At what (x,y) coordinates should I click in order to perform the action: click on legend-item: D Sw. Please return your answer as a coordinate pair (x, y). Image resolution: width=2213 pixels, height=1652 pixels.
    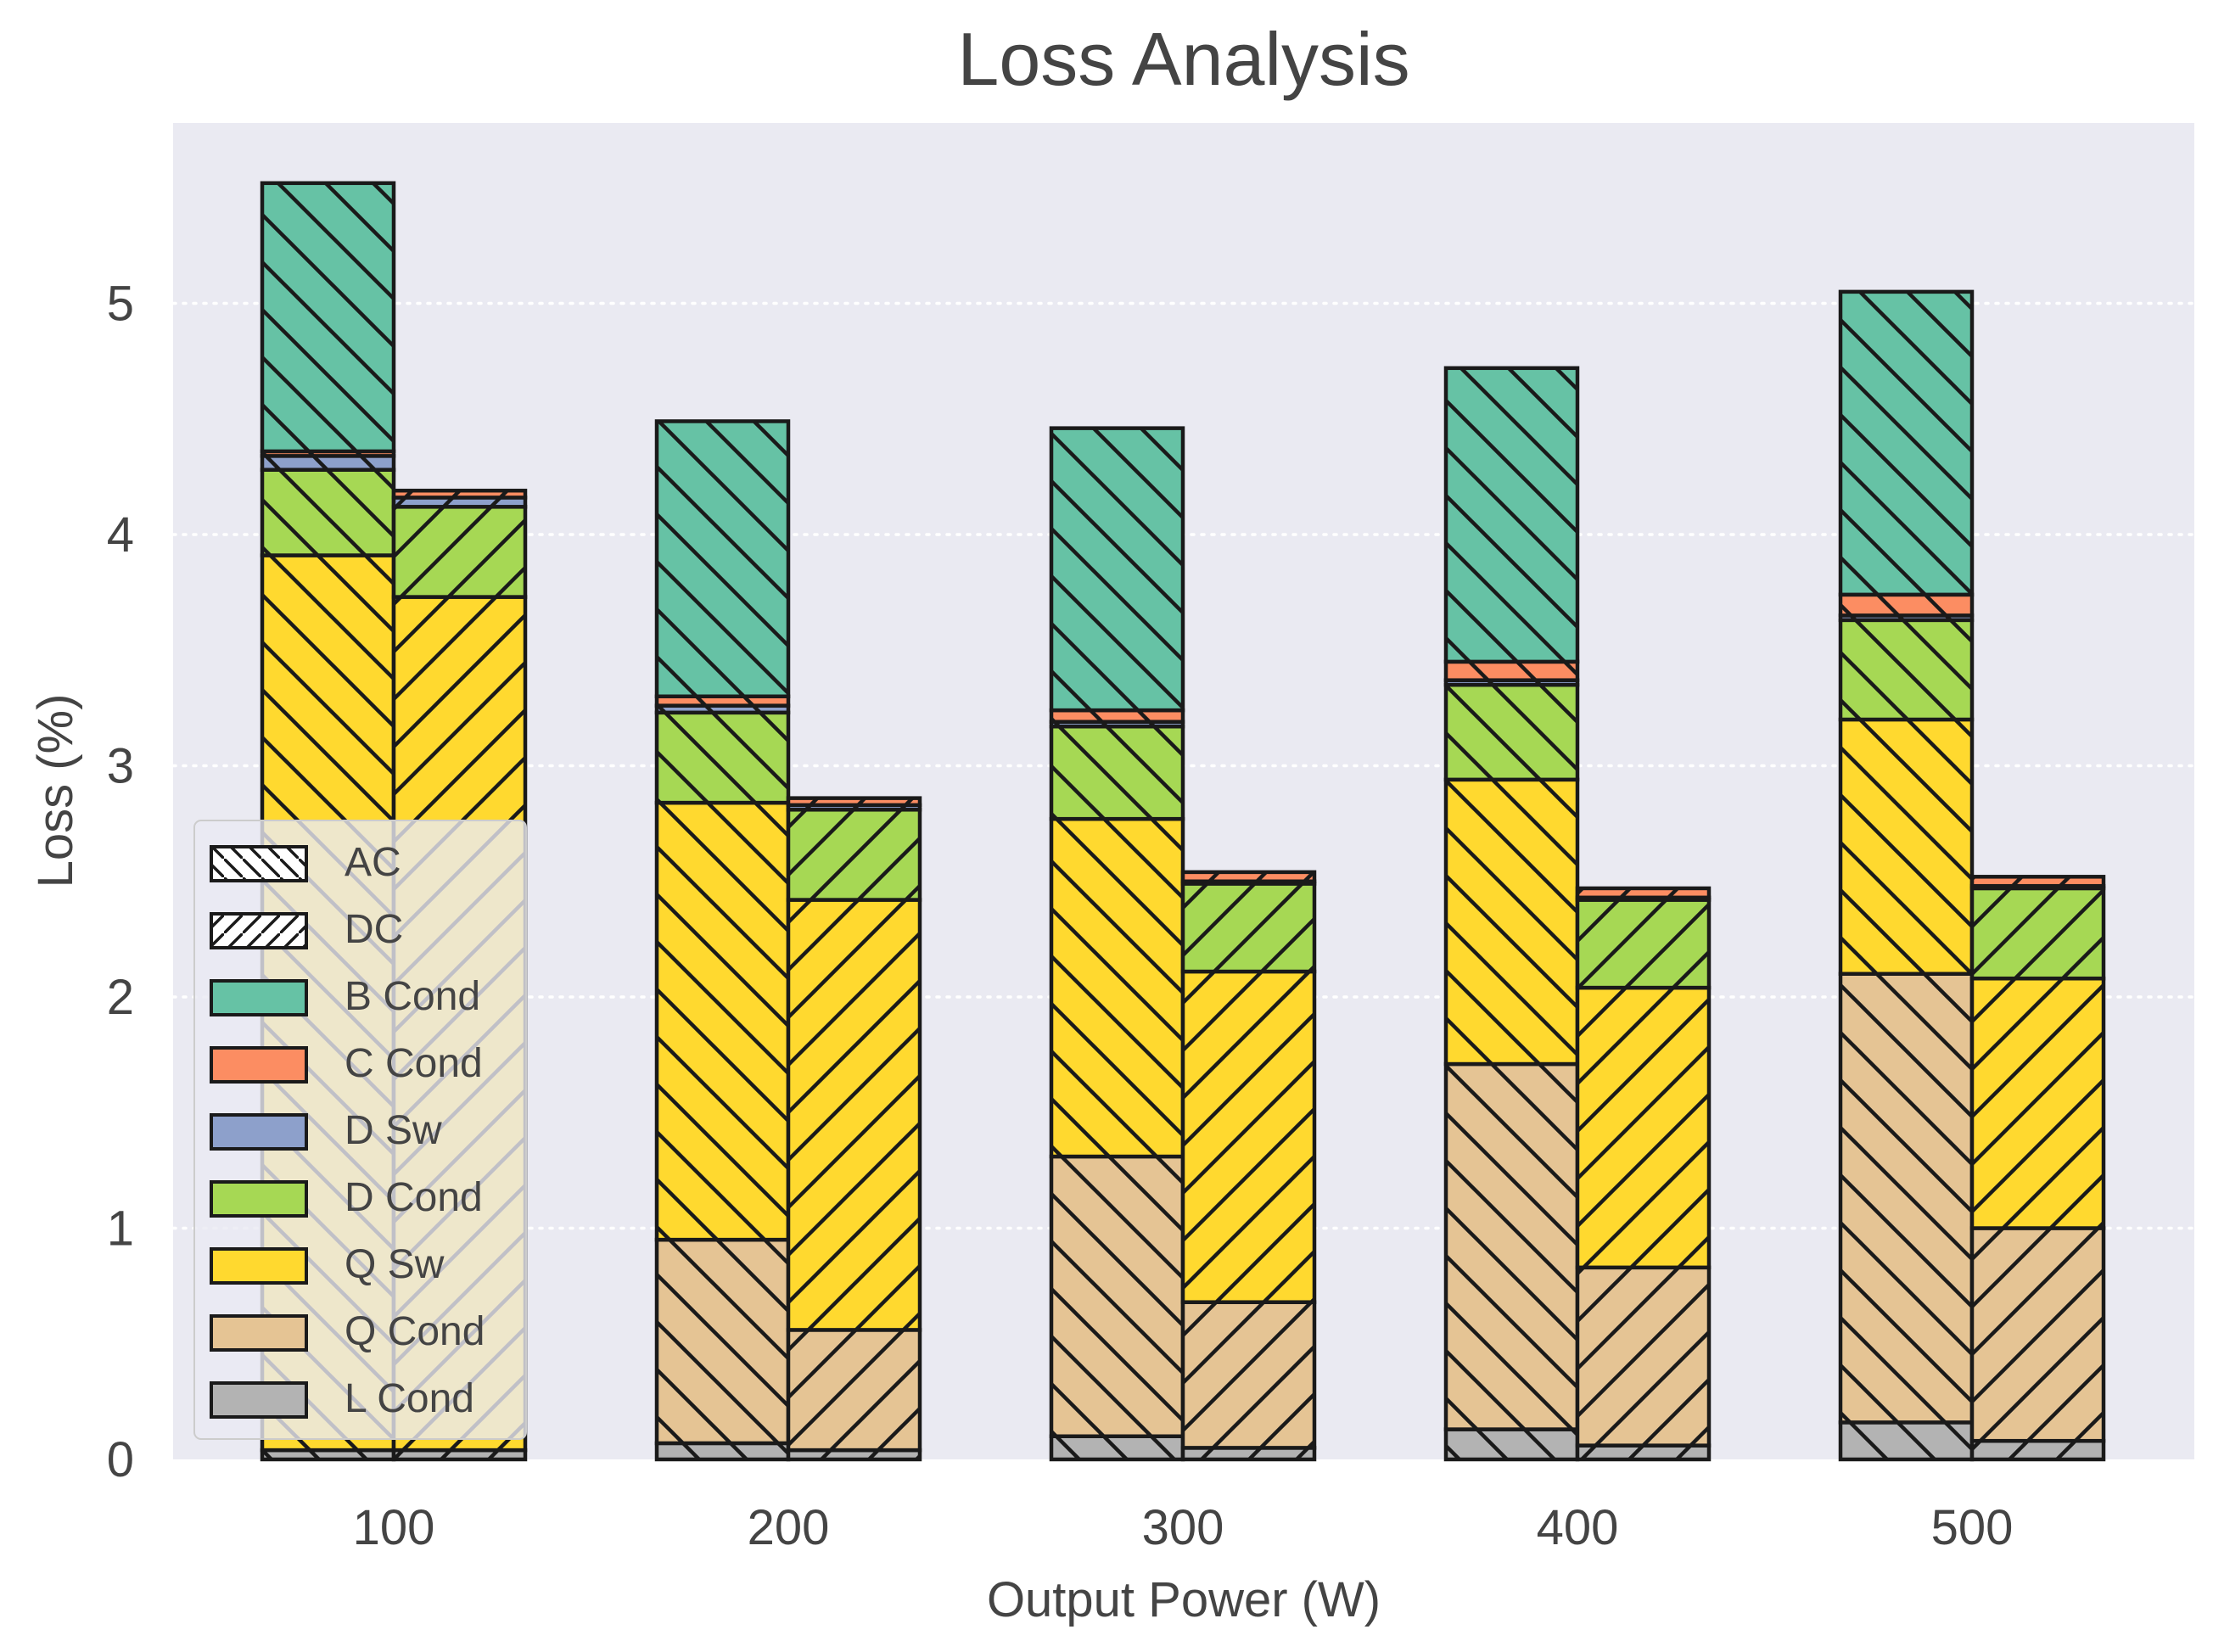
    Looking at the image, I should click on (326, 1130).